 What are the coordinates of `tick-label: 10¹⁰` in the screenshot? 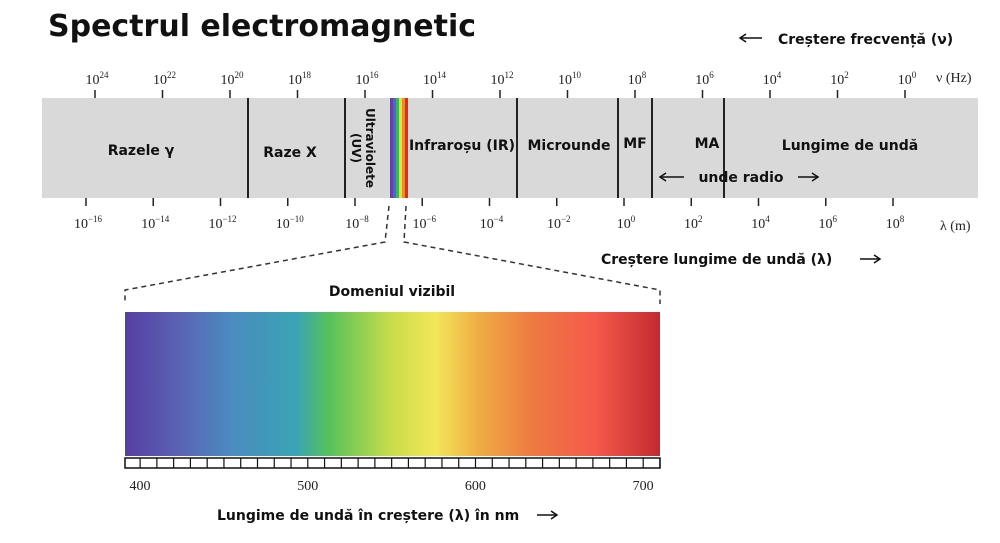 It's located at (570, 79).